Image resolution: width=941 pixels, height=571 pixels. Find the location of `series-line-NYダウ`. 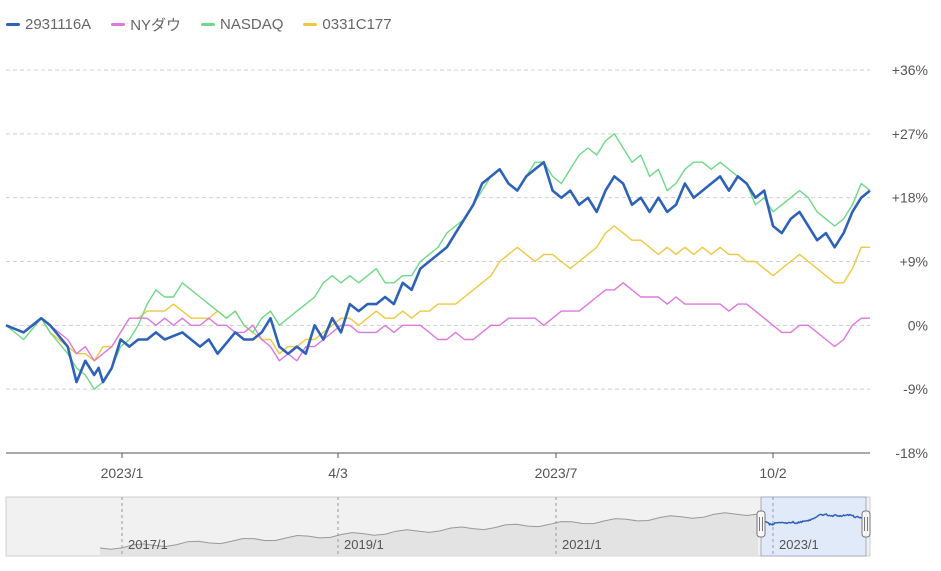

series-line-NYダウ is located at coordinates (437, 322).